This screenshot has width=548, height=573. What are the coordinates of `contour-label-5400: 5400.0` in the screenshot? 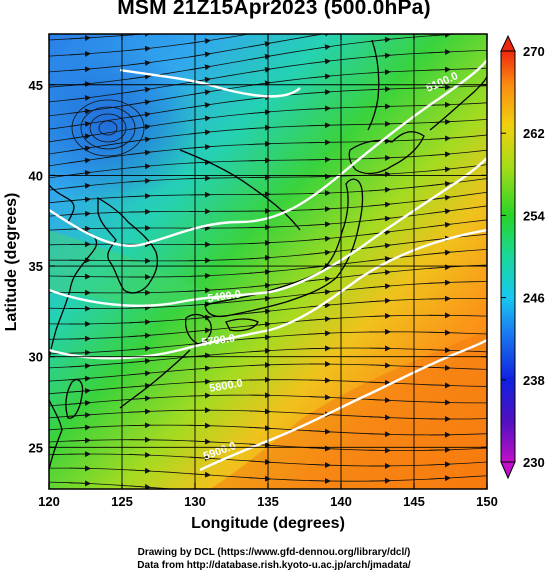 It's located at (224, 296).